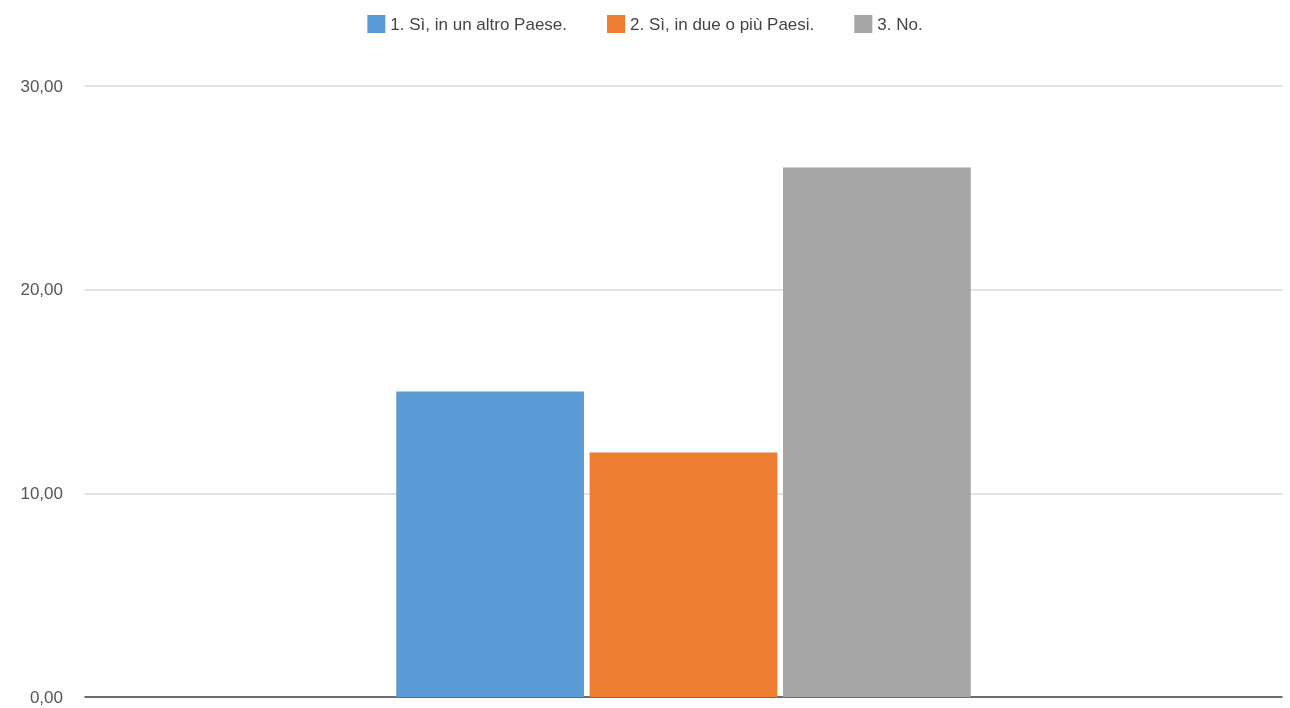 The height and width of the screenshot is (708, 1290). What do you see at coordinates (722, 24) in the screenshot?
I see `legend-label: 2. Sì, in due o più Paesi.` at bounding box center [722, 24].